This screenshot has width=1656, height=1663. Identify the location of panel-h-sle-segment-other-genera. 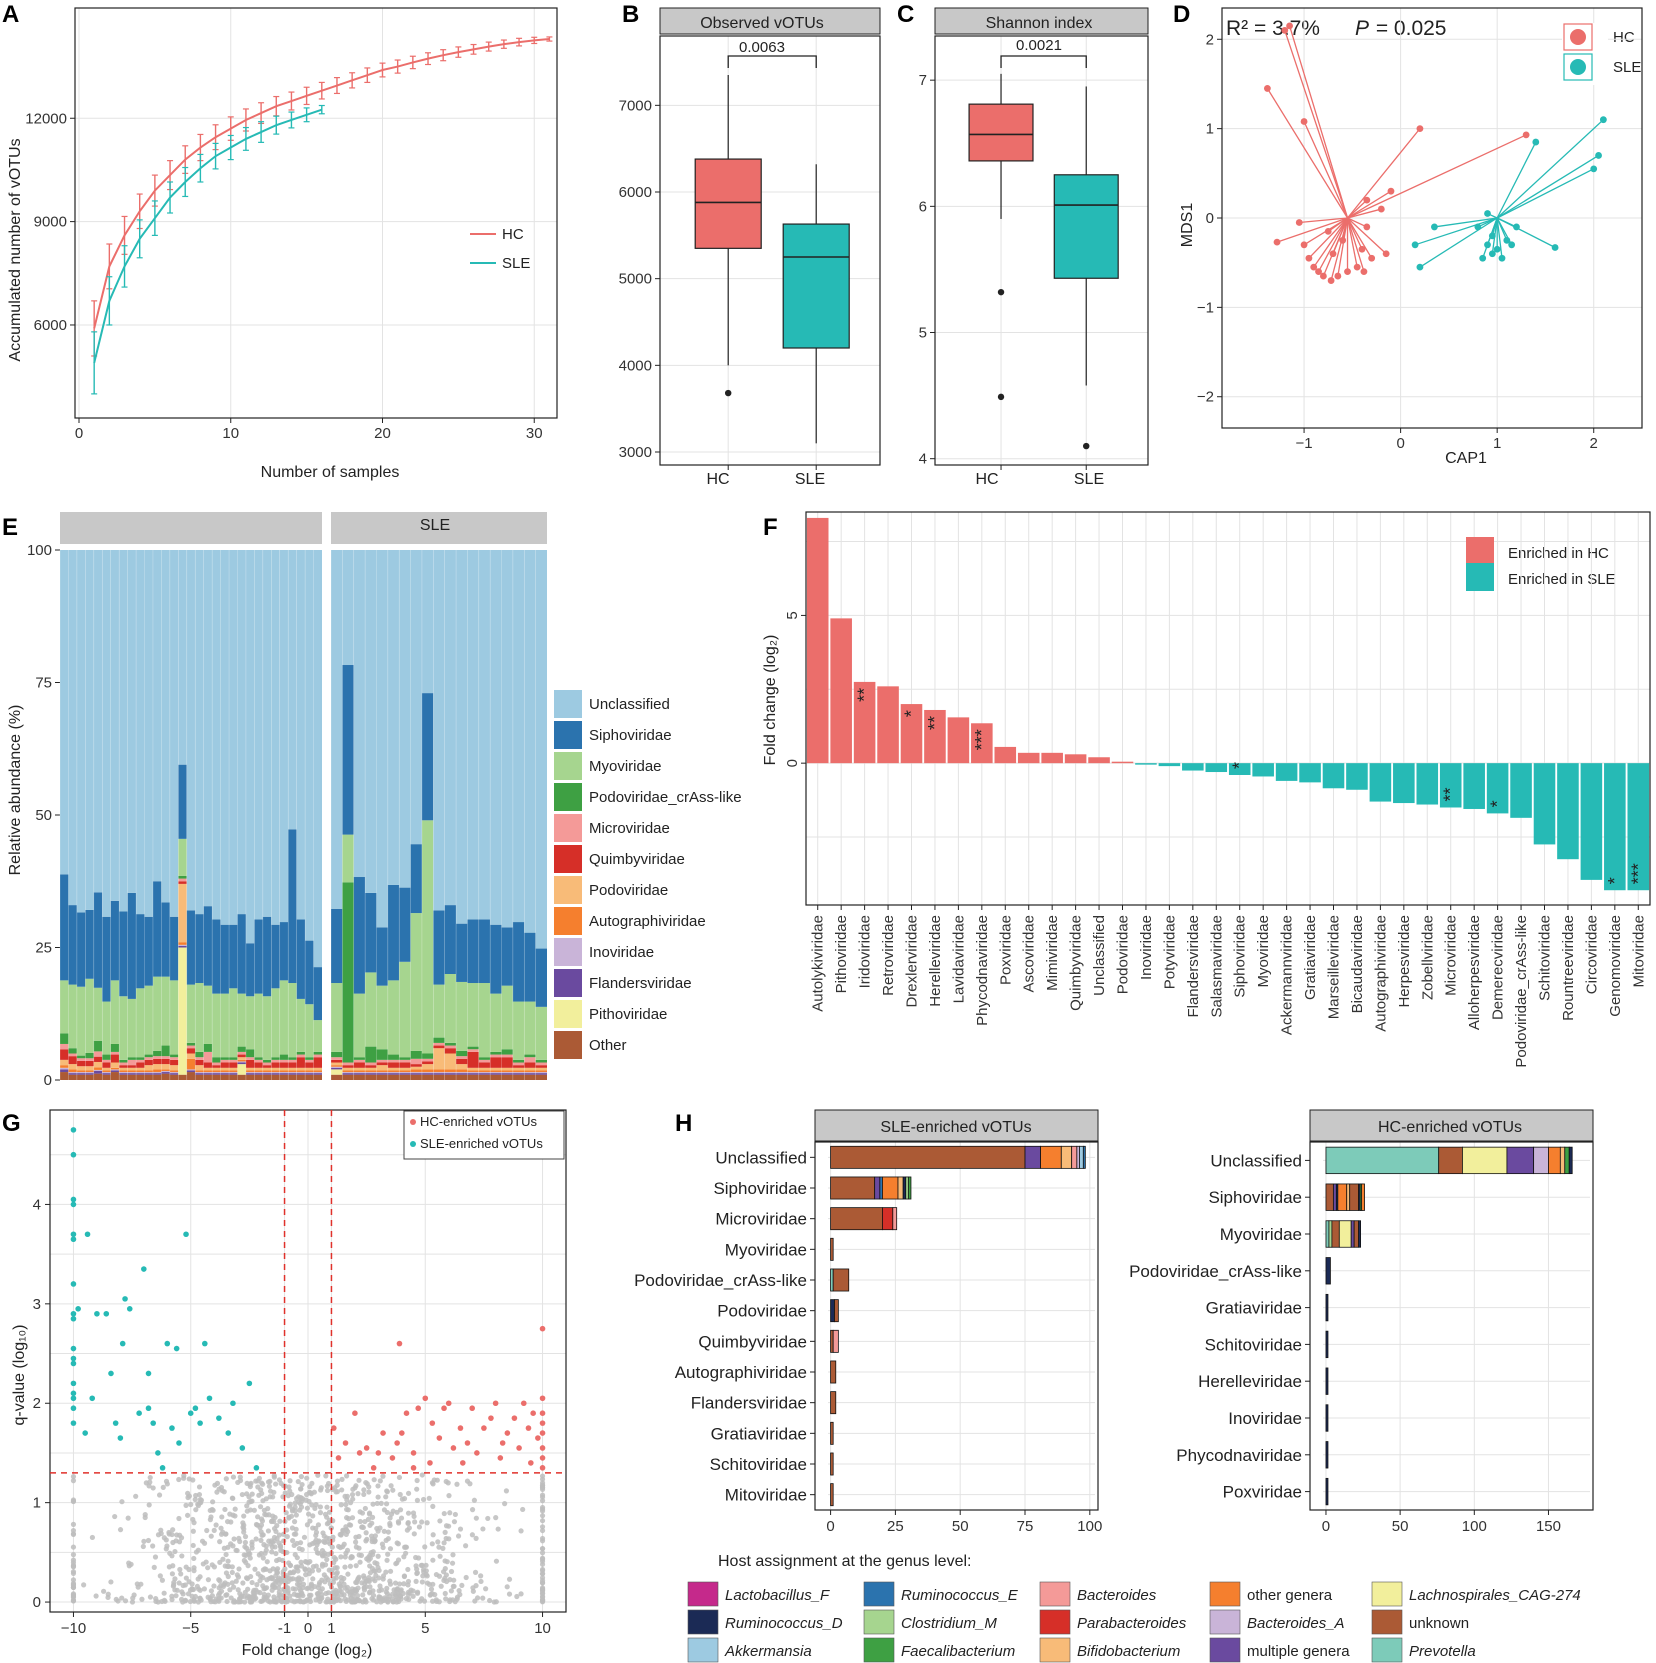
(890, 1188).